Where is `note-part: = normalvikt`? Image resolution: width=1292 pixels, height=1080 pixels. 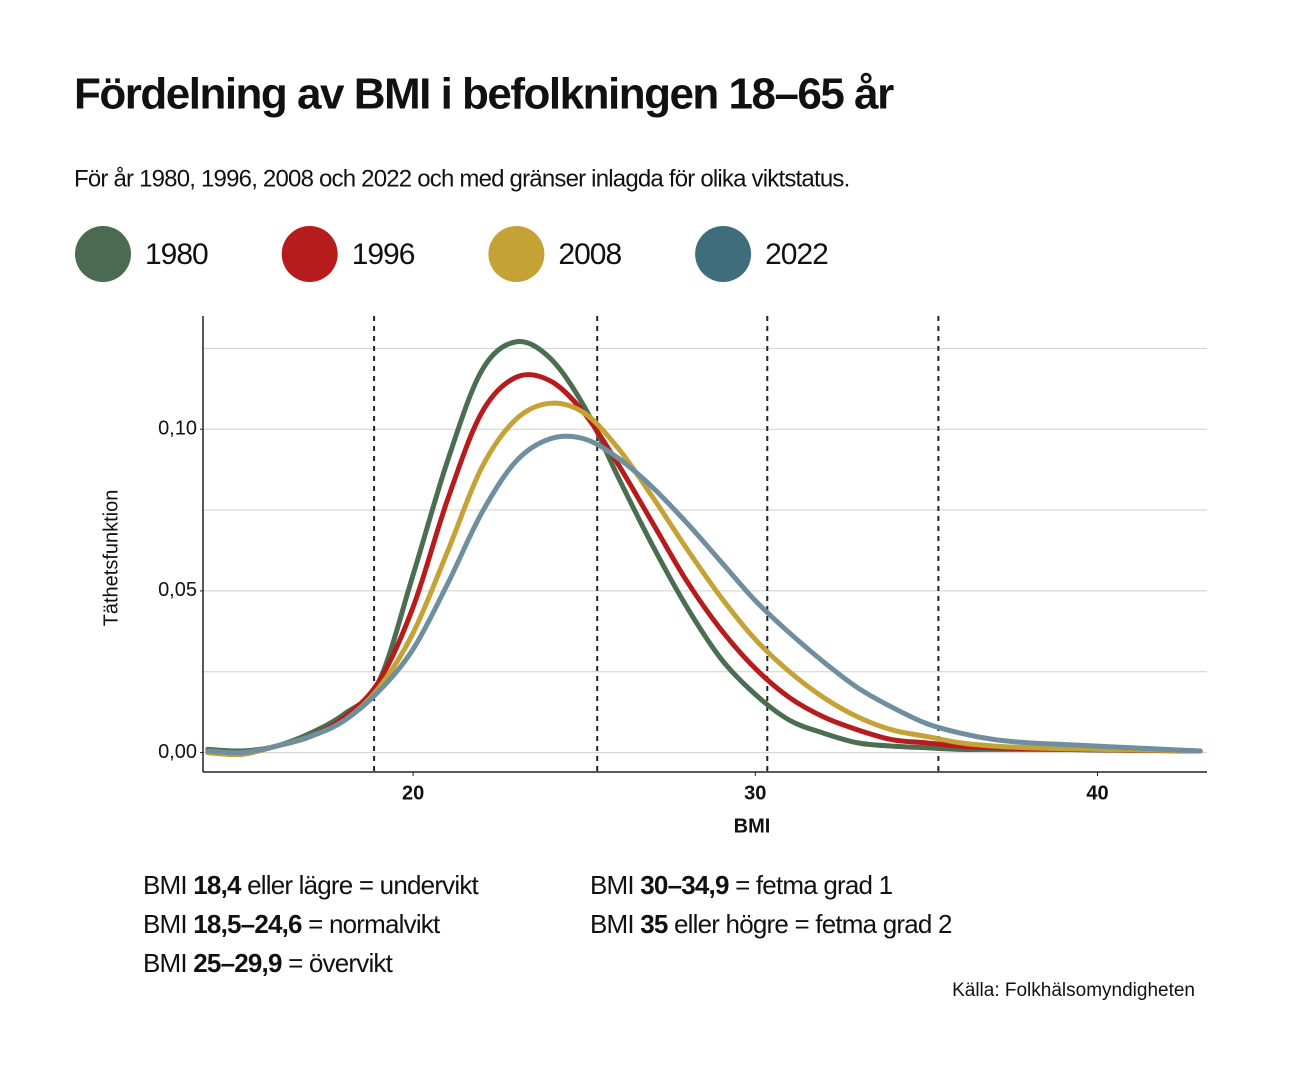
note-part: = normalvikt is located at coordinates (371, 924).